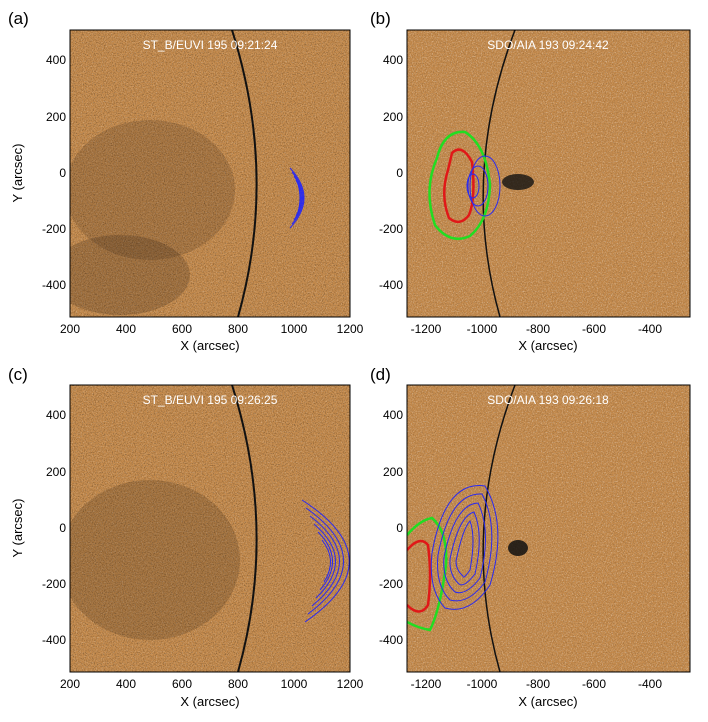 This screenshot has height=722, width=708. What do you see at coordinates (548, 45) in the screenshot?
I see `panel-title: SDO/AIA 193 09:24:42` at bounding box center [548, 45].